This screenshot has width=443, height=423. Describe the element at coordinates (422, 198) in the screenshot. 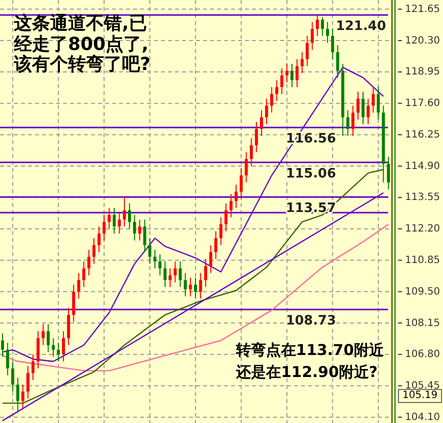

I see `y-tick-label: 113.55` at that location.